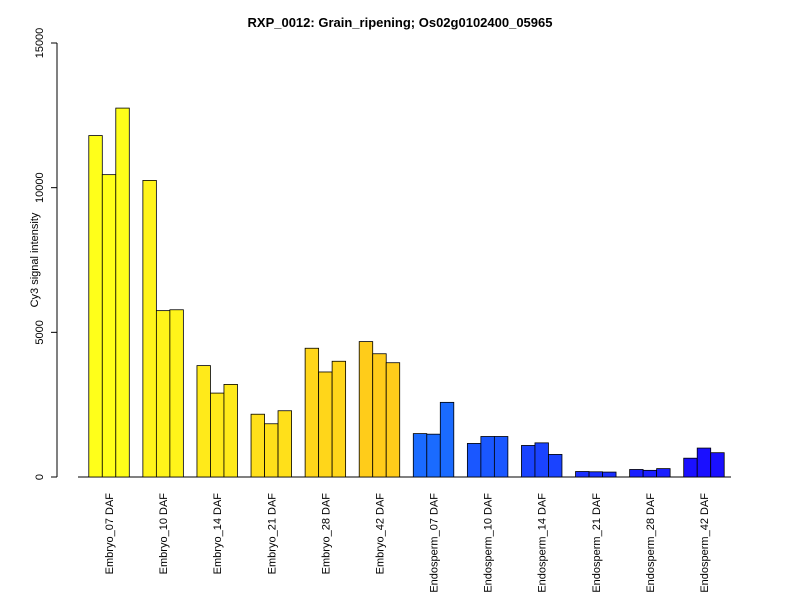  Describe the element at coordinates (380, 534) in the screenshot. I see `category-label: Embryo_42 DAF` at that location.